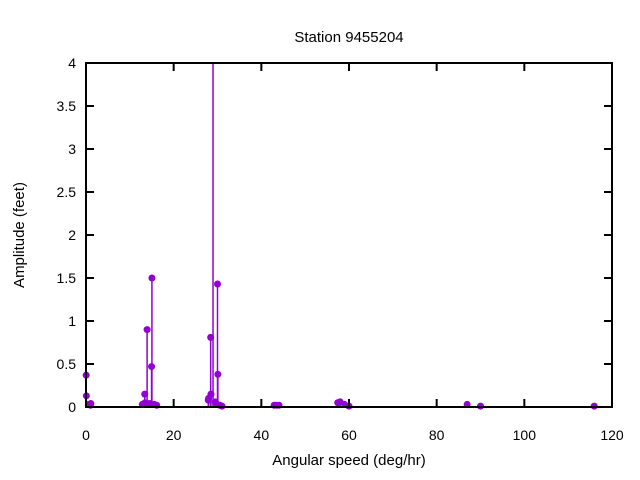  I want to click on x-tick-label: 0, so click(86, 435).